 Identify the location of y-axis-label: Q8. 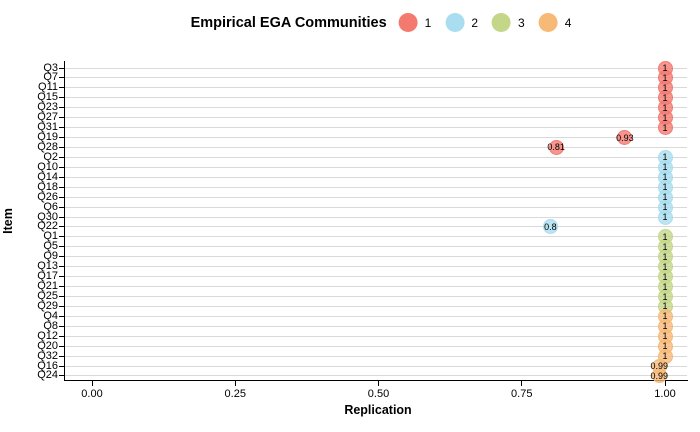
(50, 325).